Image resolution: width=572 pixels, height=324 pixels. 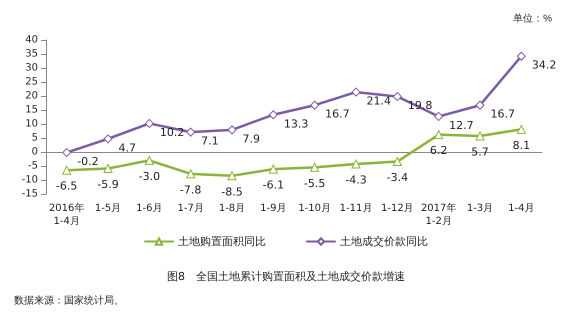 I want to click on x-tick-label: 1-11月, so click(x=356, y=208).